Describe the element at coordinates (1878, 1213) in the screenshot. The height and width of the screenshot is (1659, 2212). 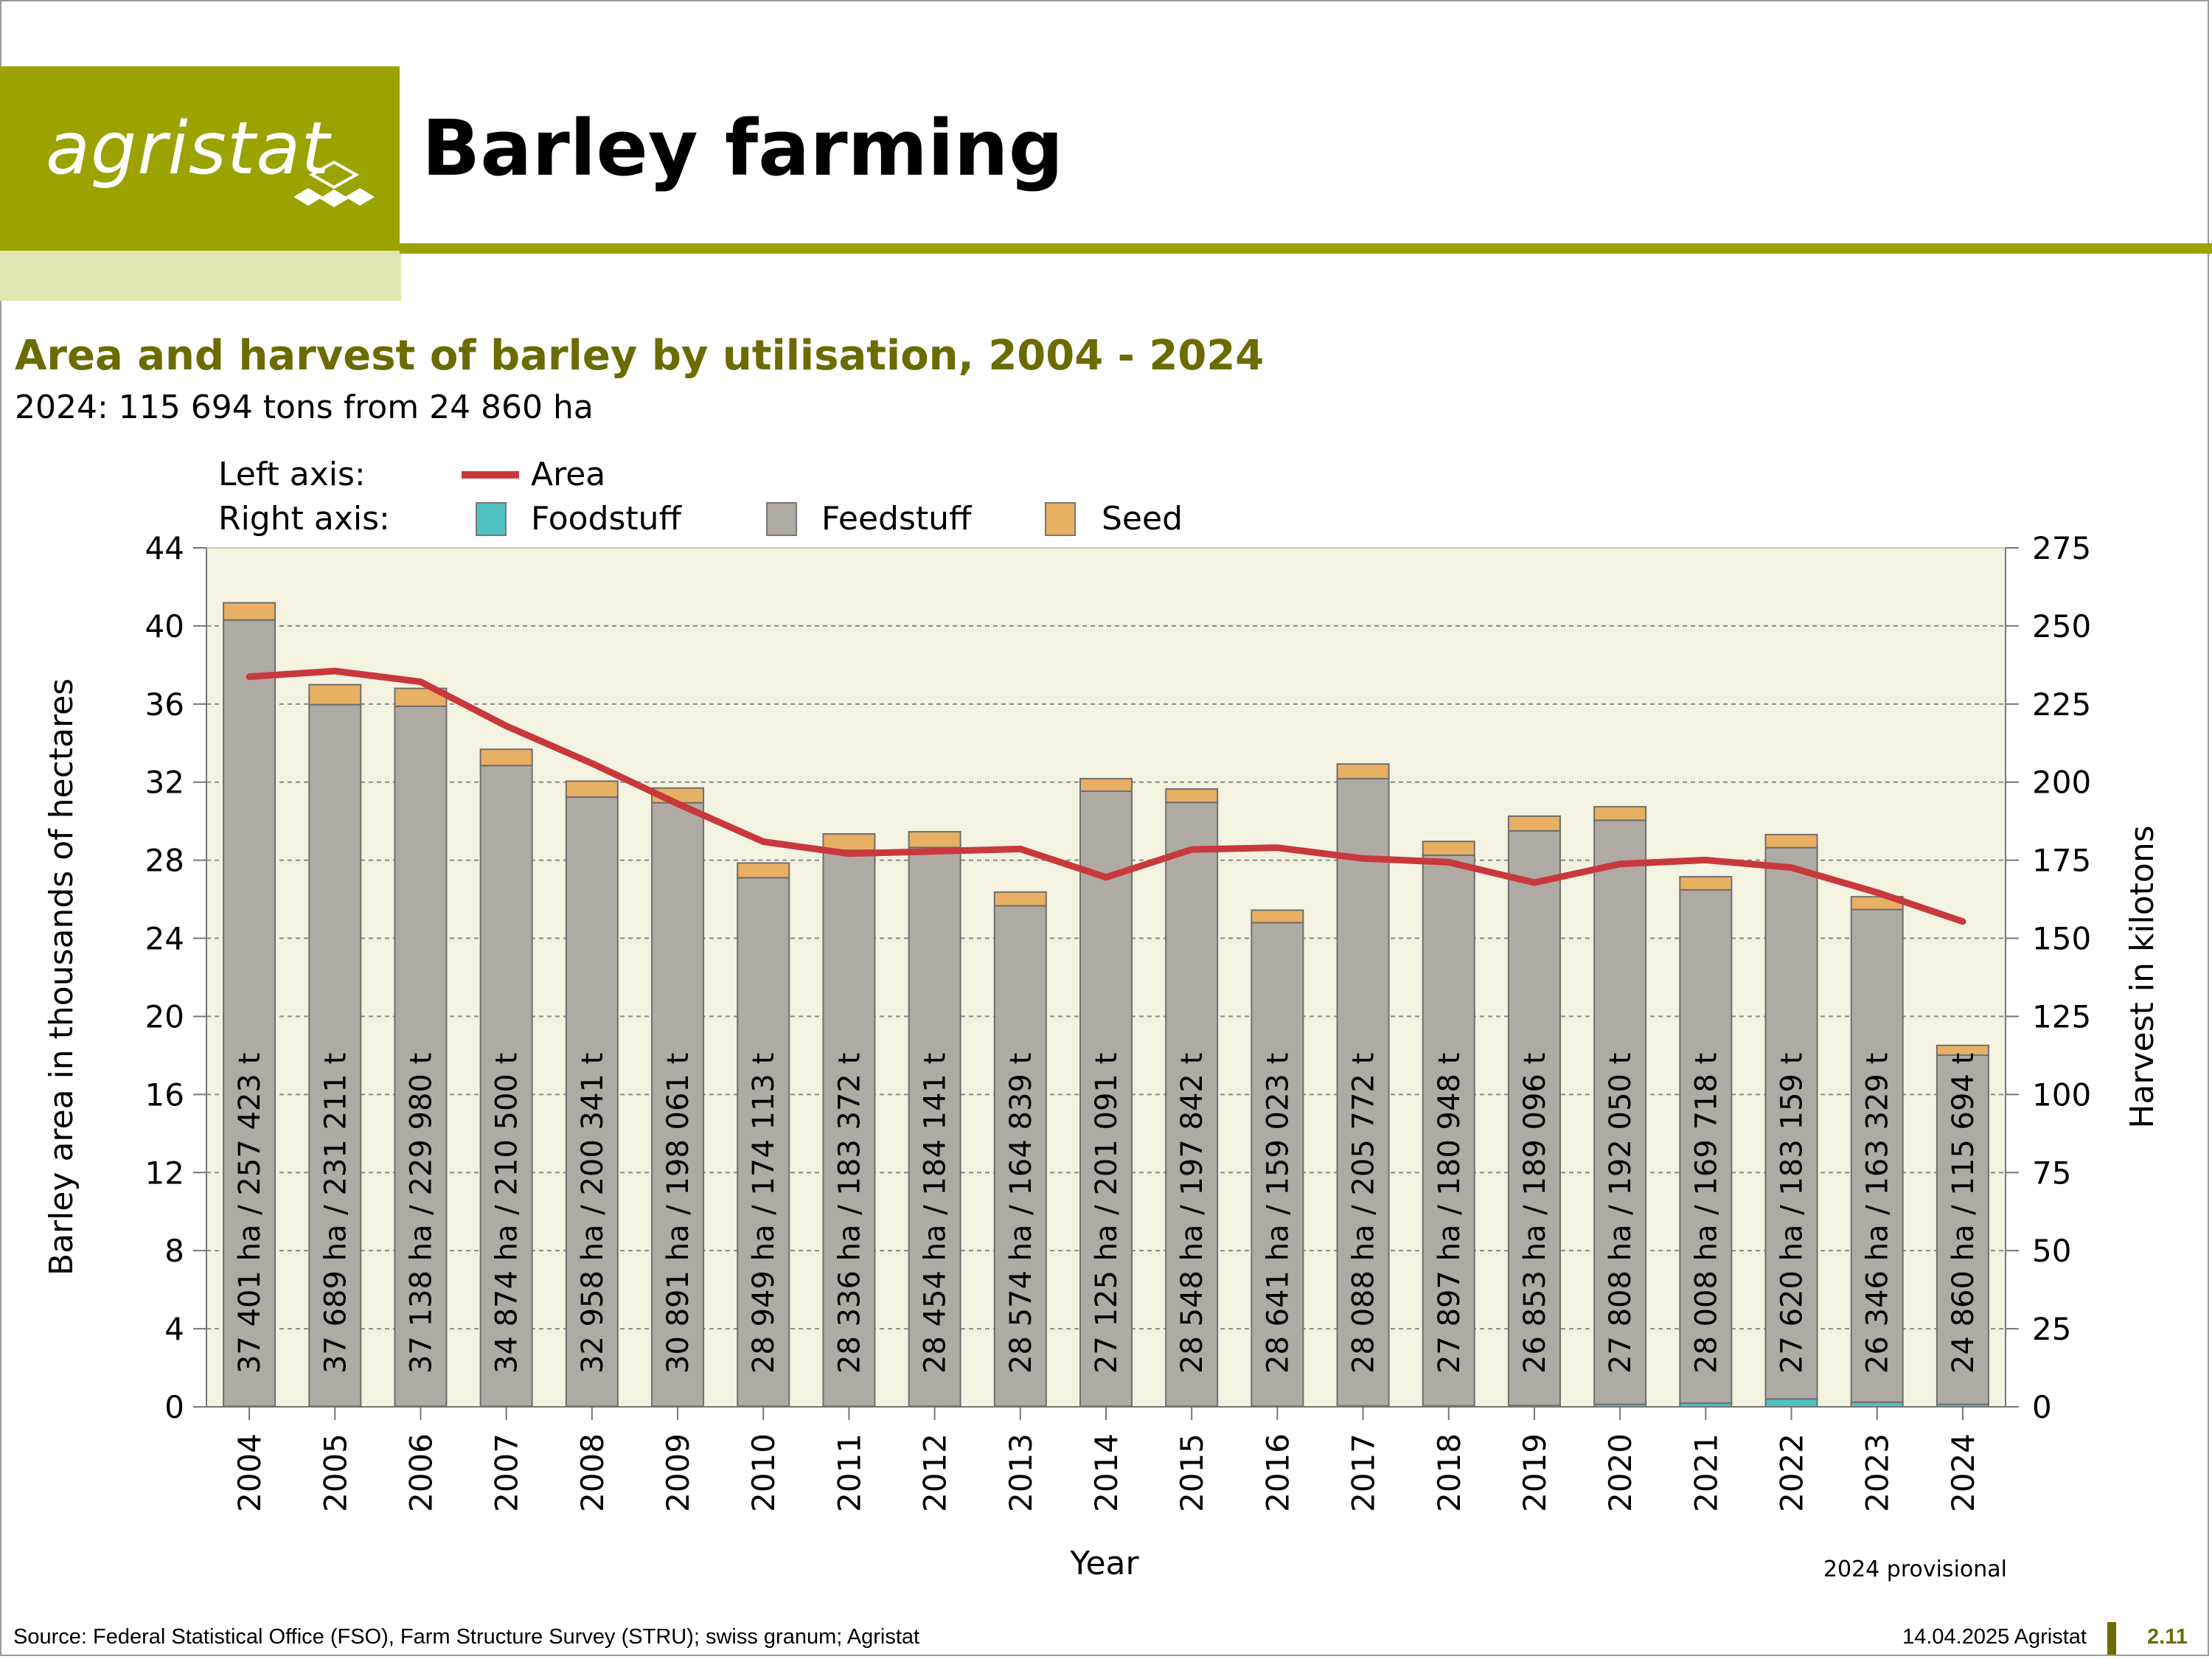
I see `bar-value-label: 26 346 ha / 163 329 t` at that location.